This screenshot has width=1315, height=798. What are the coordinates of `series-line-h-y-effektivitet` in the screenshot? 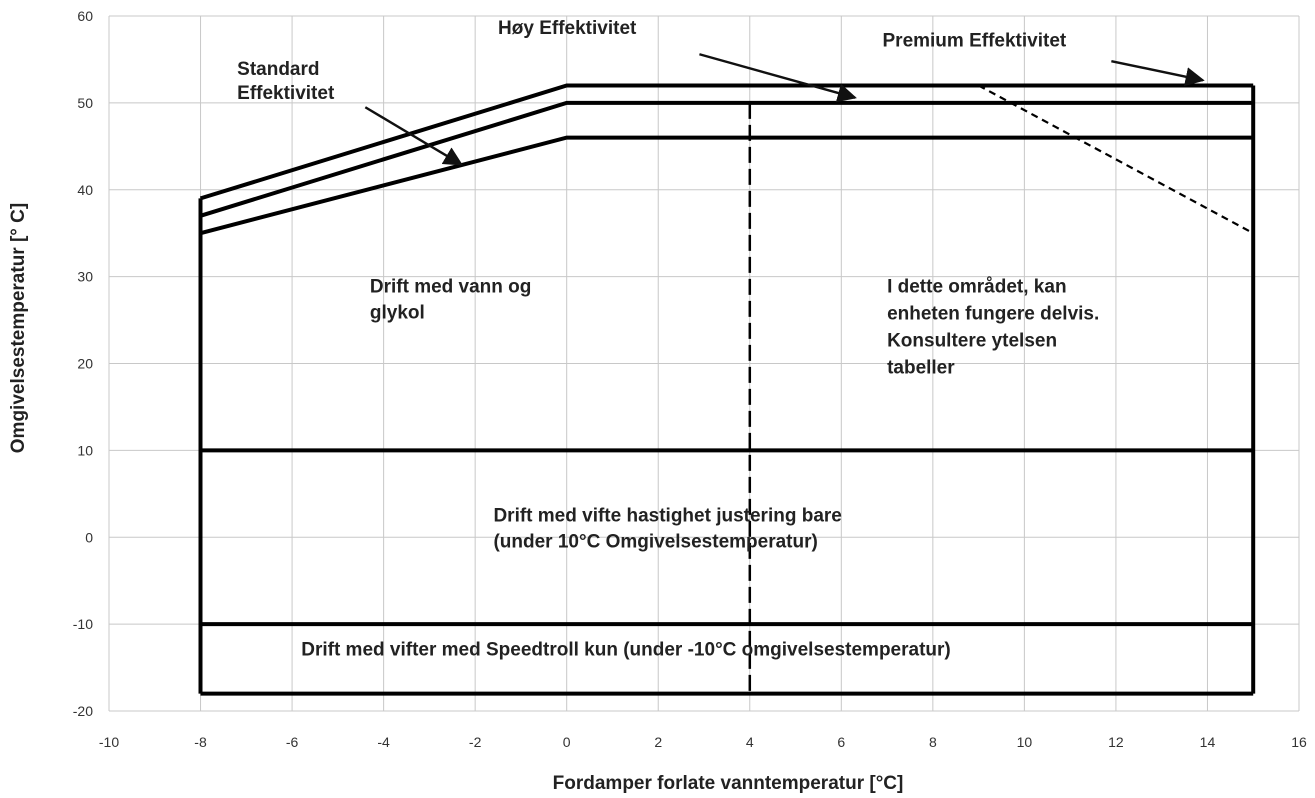 It's located at (726, 159).